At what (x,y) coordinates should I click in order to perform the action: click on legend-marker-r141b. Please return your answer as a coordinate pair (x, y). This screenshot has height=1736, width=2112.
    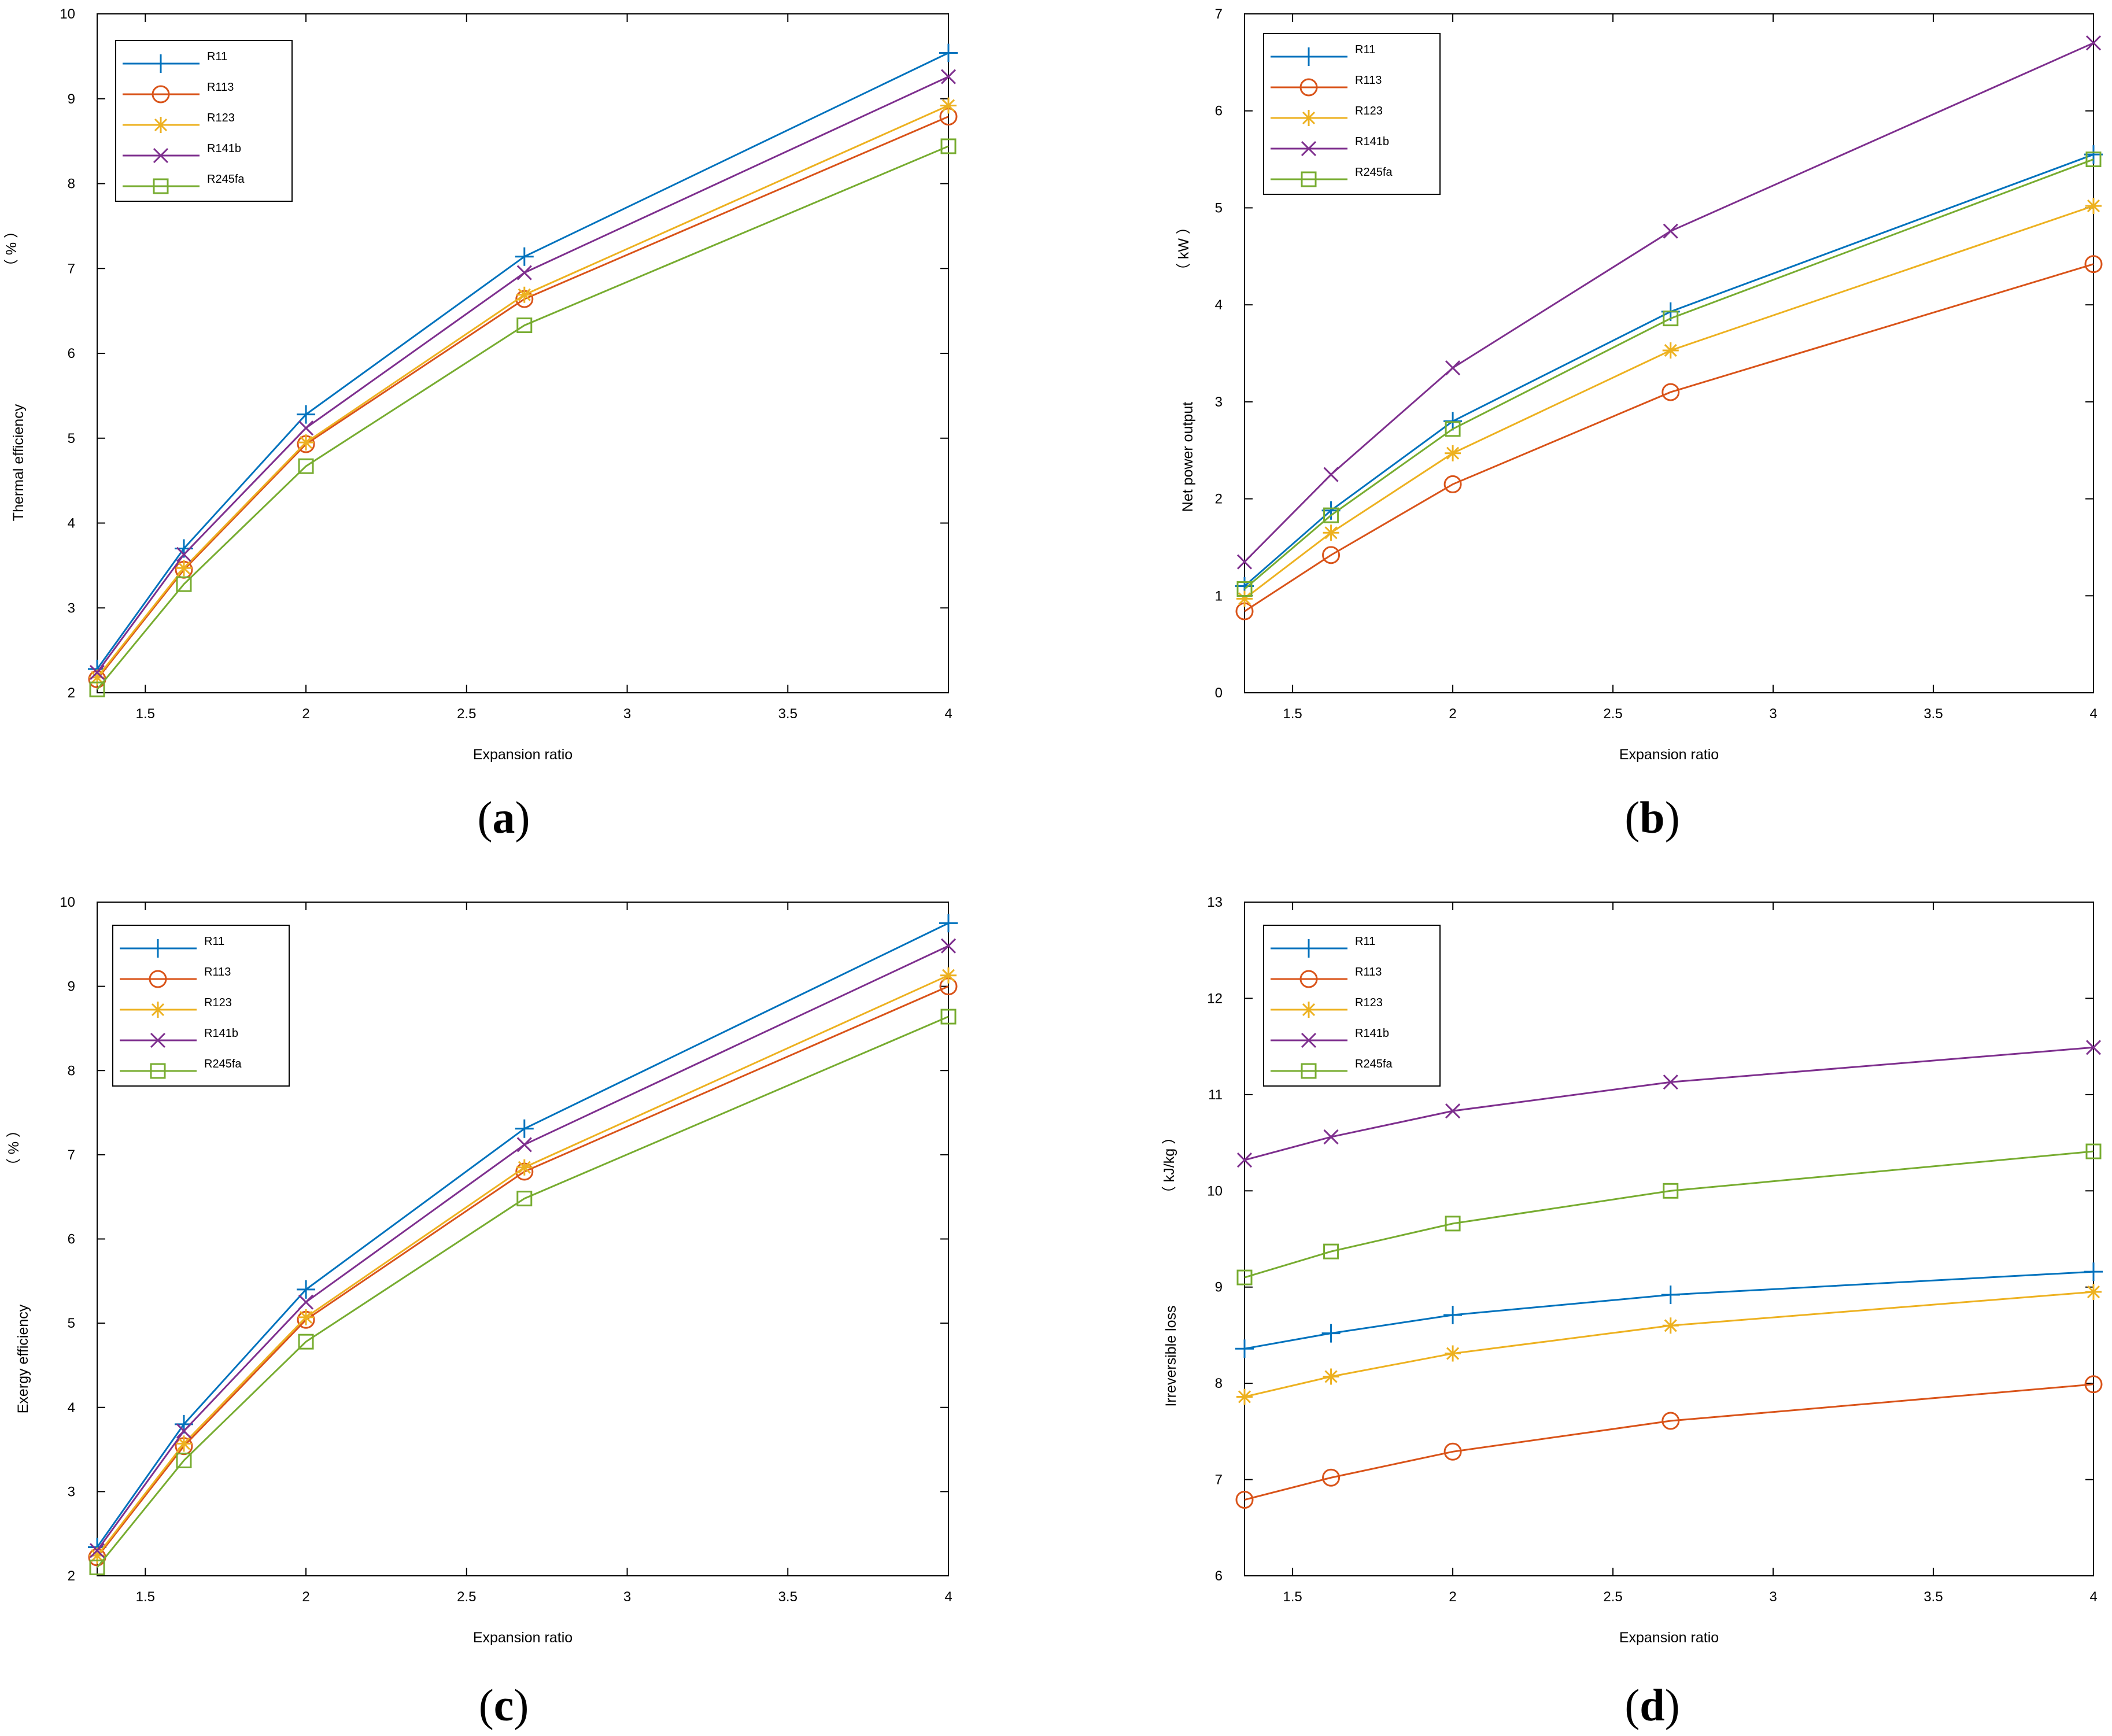
    Looking at the image, I should click on (1309, 149).